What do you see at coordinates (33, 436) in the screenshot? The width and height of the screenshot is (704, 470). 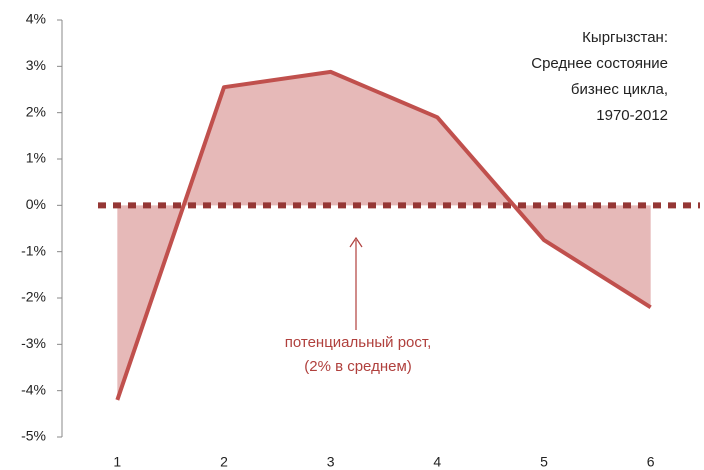 I see `y-tick-label: -5%` at bounding box center [33, 436].